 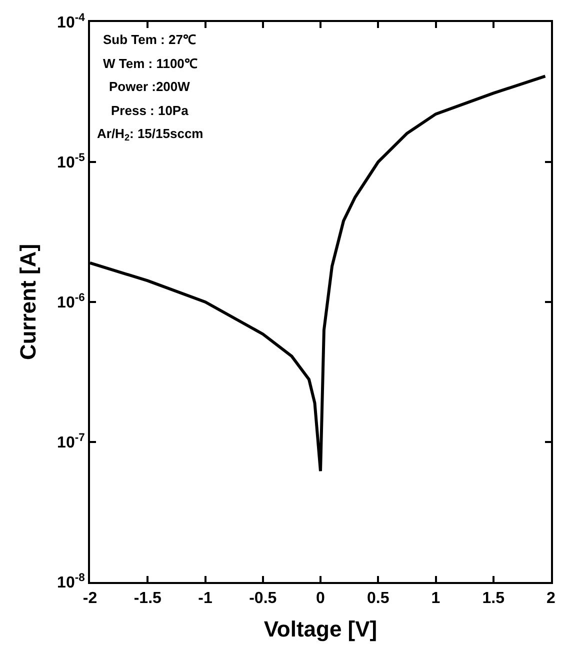 I want to click on annotation: Sub Tem : 27℃, so click(x=149, y=39).